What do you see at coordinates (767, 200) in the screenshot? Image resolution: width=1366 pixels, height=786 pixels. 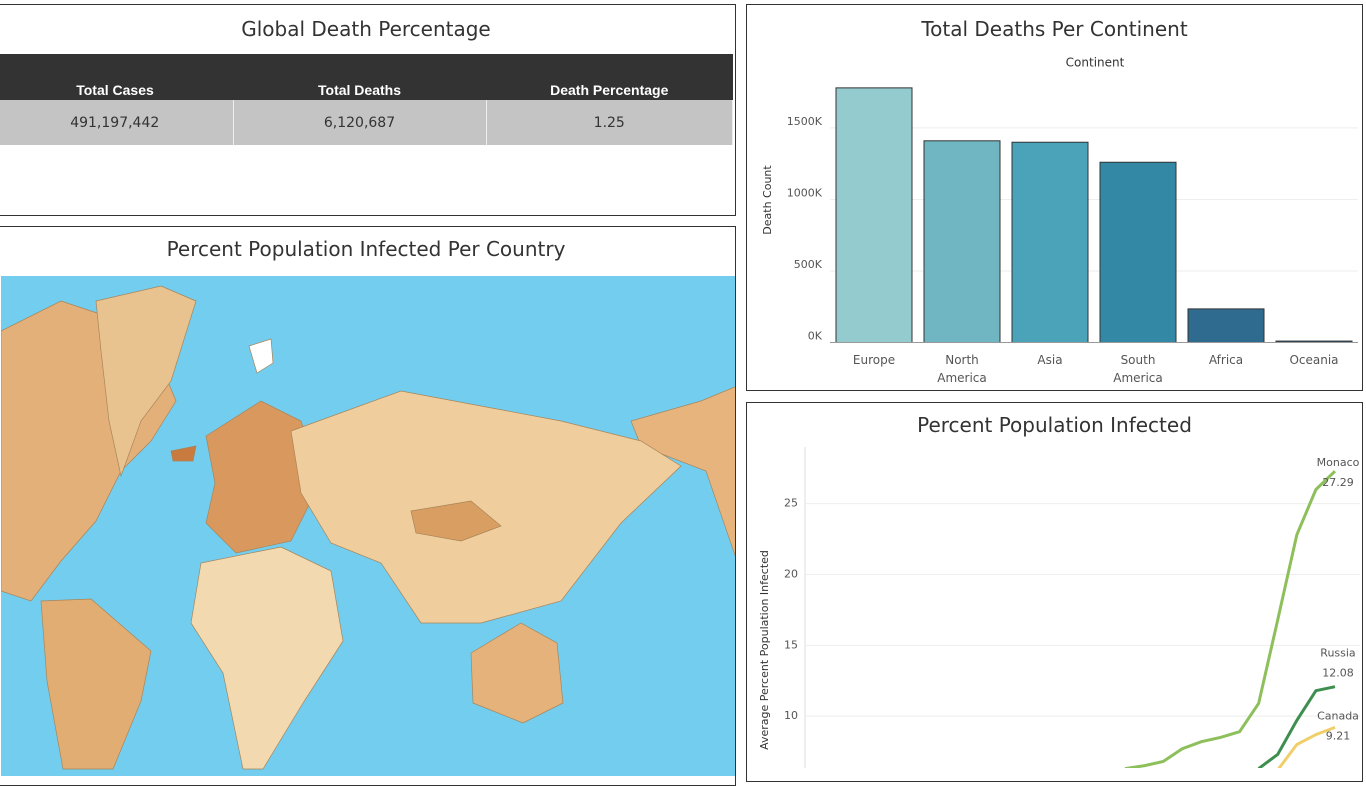 I see `y-axis-title: Death Count` at bounding box center [767, 200].